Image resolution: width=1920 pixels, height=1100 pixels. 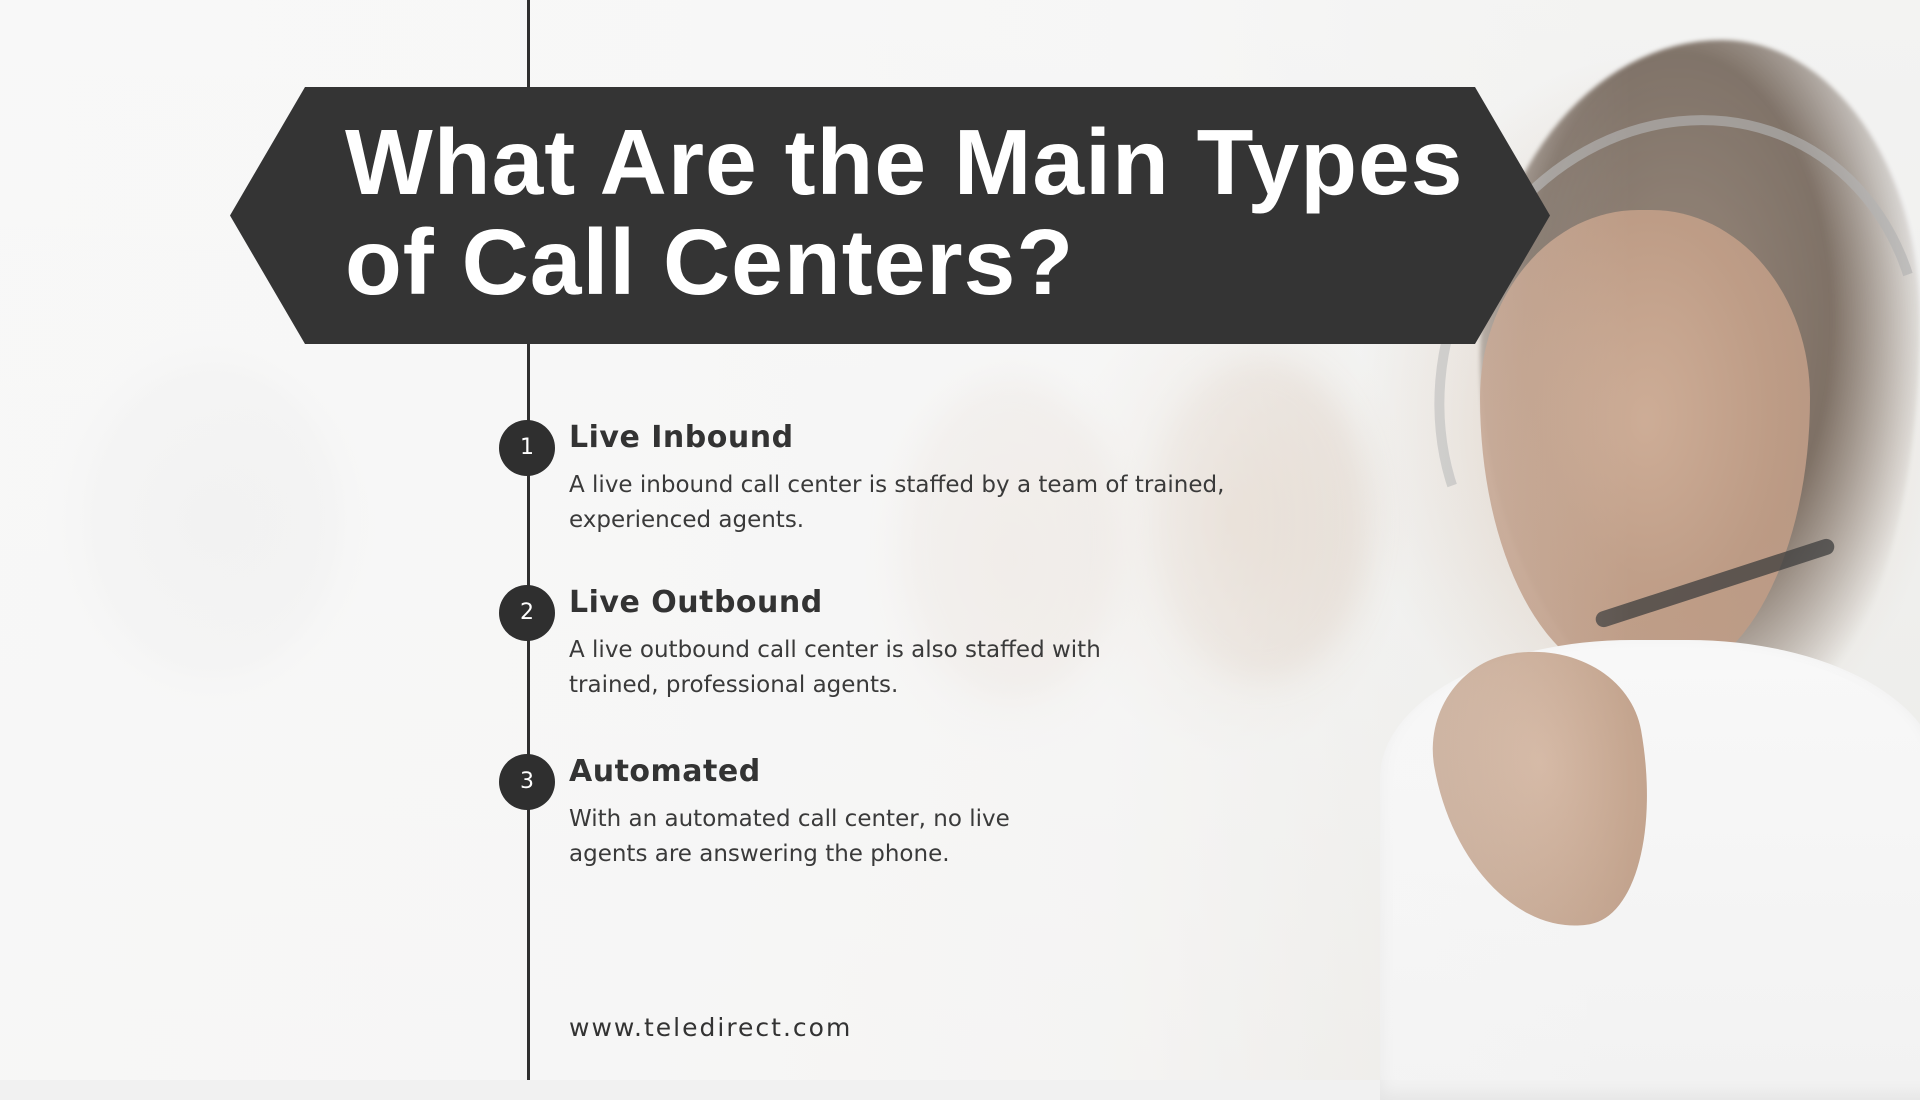 I want to click on step-title: Automated, so click(x=665, y=771).